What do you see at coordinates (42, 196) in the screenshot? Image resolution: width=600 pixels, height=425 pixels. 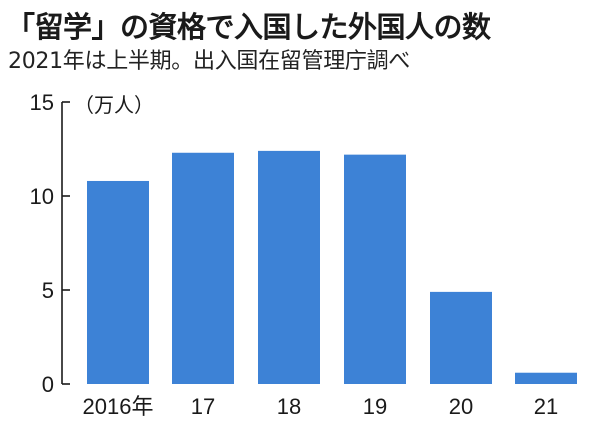 I see `y-tick-label: 10` at bounding box center [42, 196].